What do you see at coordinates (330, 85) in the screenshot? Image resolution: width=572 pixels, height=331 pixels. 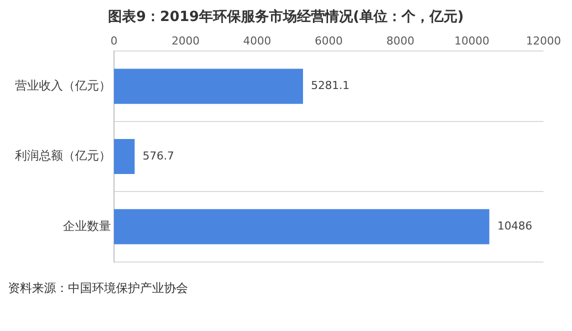 I see `data-label: 5281.1` at bounding box center [330, 85].